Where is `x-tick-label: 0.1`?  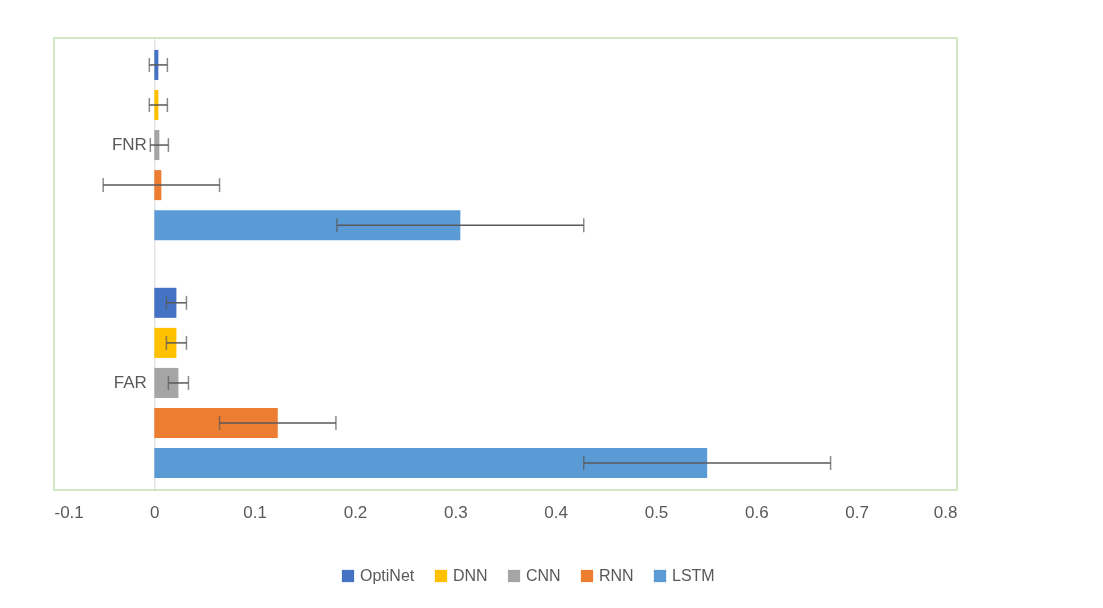 x-tick-label: 0.1 is located at coordinates (255, 512).